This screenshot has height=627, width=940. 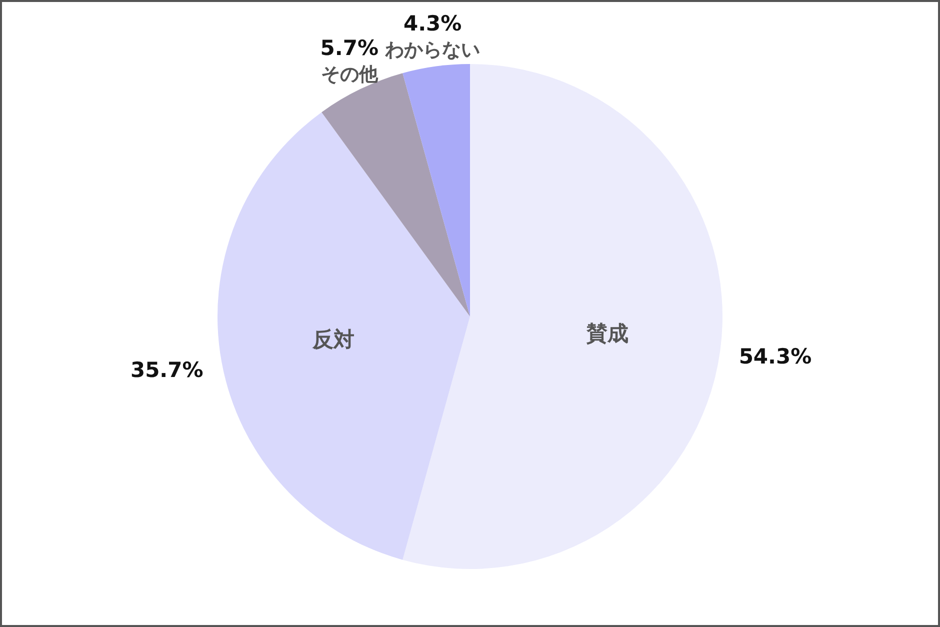 I want to click on slice-label: その他, so click(x=349, y=74).